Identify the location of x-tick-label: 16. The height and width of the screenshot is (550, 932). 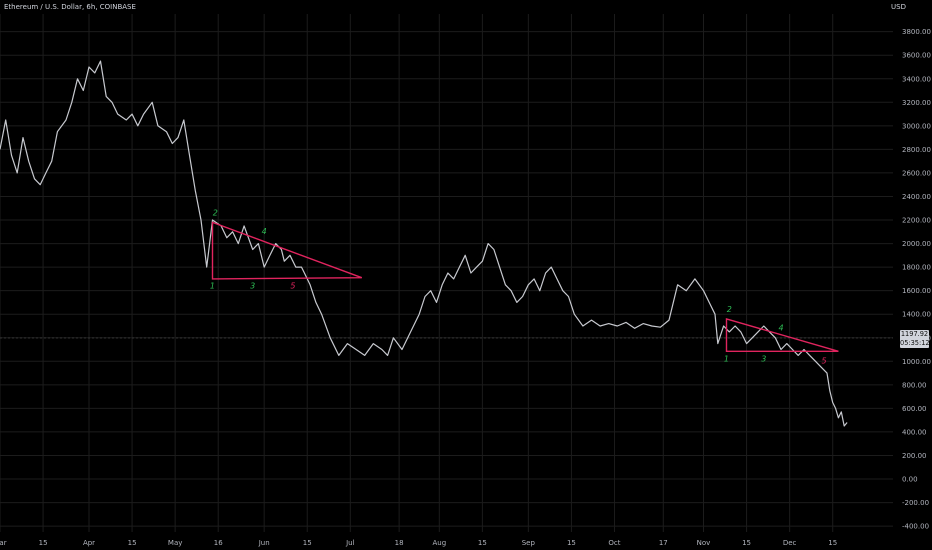
(218, 543).